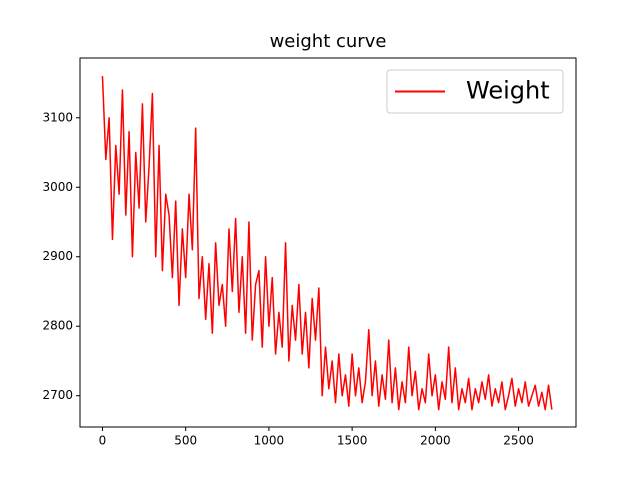 The width and height of the screenshot is (640, 480). I want to click on chart-title: weight curve, so click(328, 41).